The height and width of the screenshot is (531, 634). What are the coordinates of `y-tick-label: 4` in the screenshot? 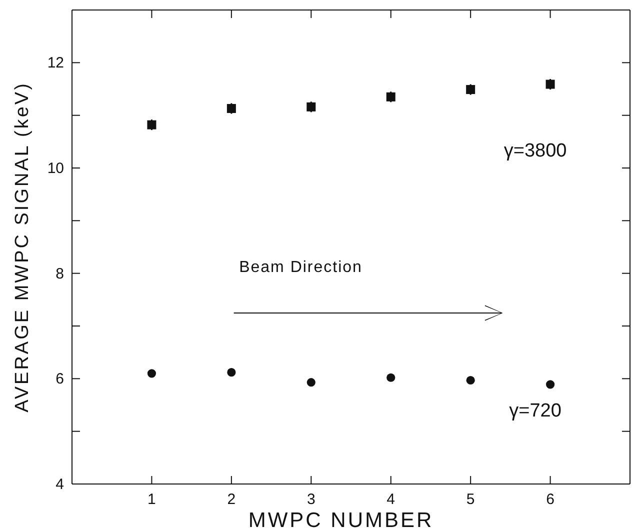 It's located at (60, 484).